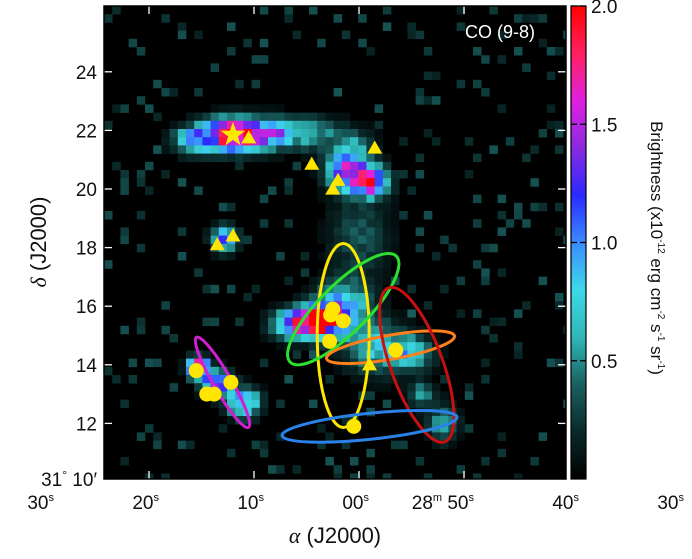 The height and width of the screenshot is (559, 692). I want to click on y-tick-label-3: 20, so click(86, 190).